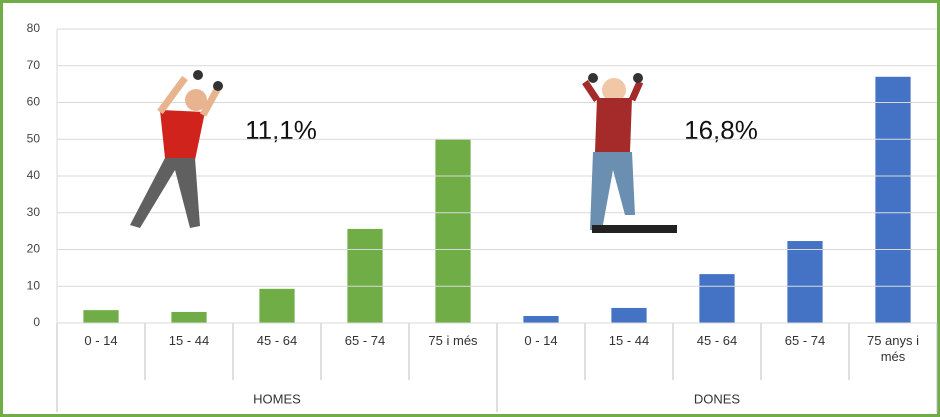 This screenshot has width=940, height=417. I want to click on y-tick-label: 30, so click(34, 212).